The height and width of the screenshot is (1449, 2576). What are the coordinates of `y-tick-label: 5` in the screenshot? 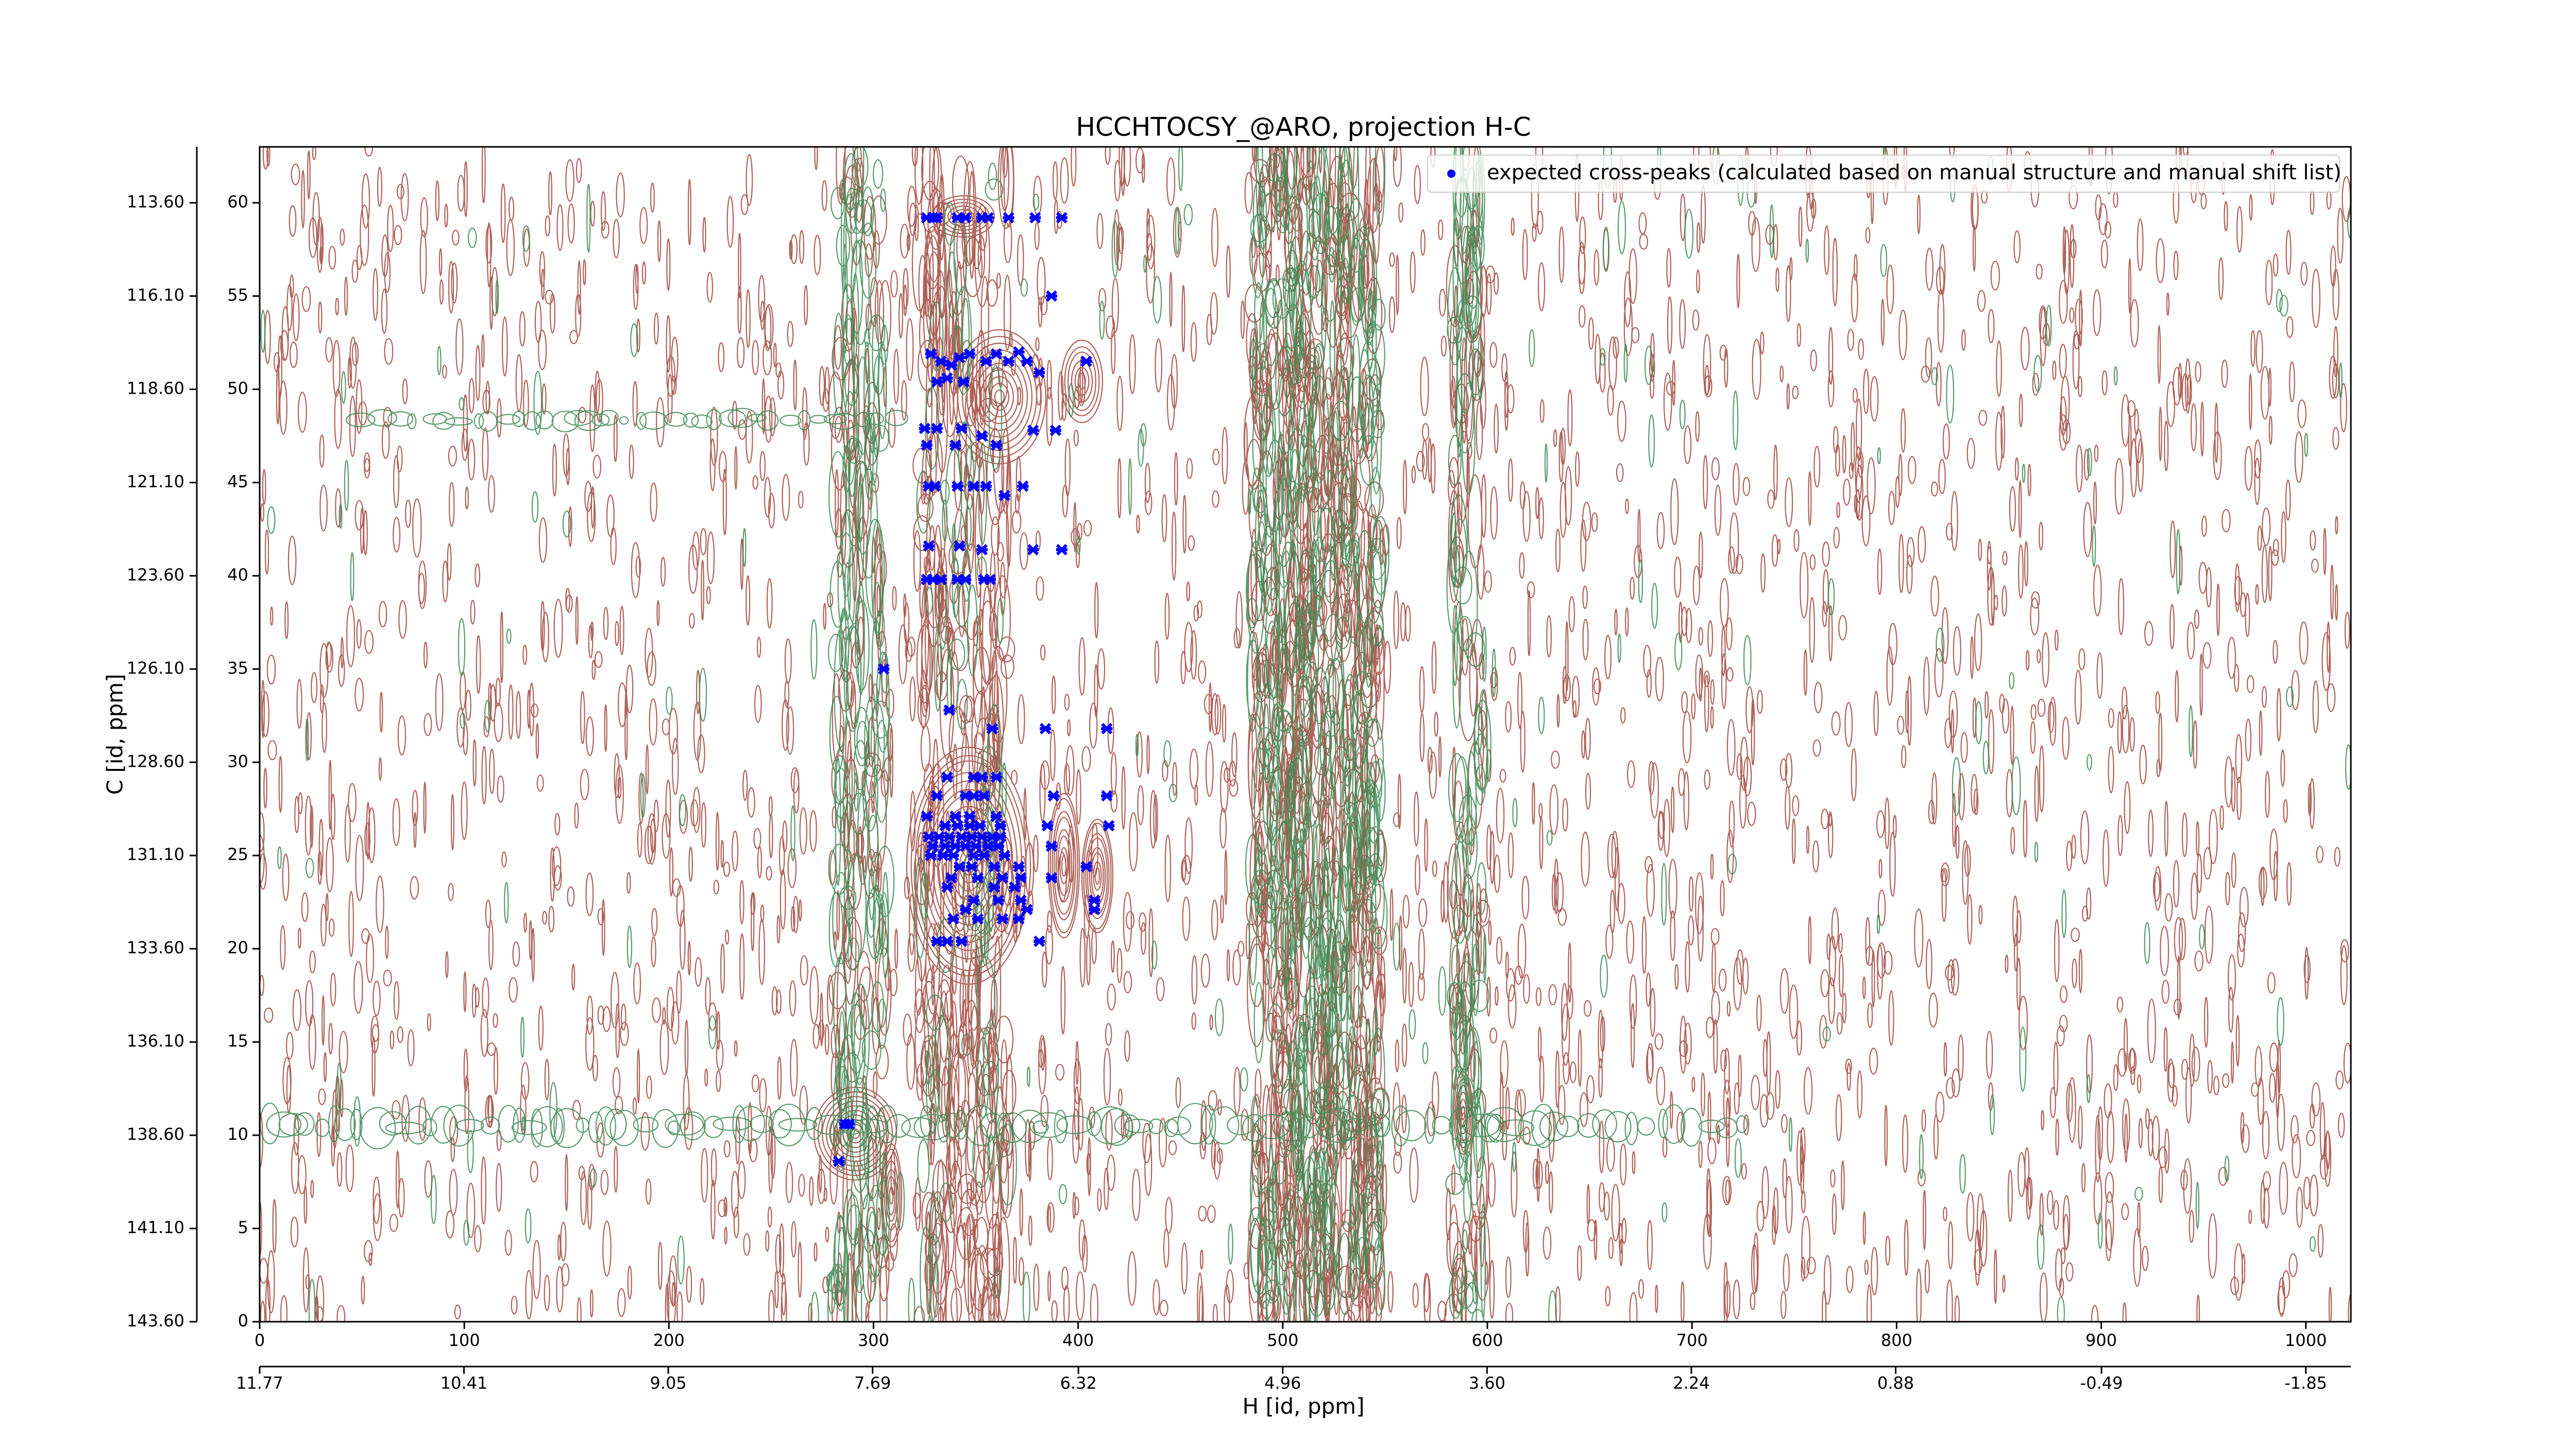 It's located at (243, 1227).